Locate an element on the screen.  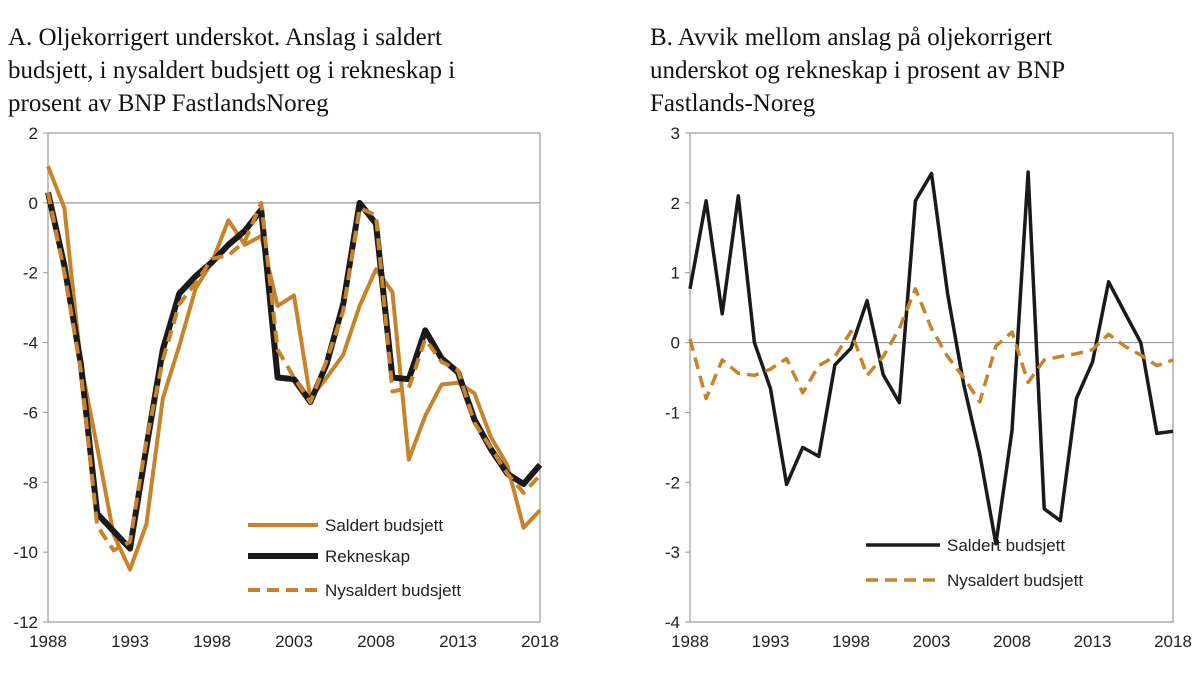
chart-title-line: B. Avvik mellom anslag på oljekorrigert is located at coordinates (851, 37).